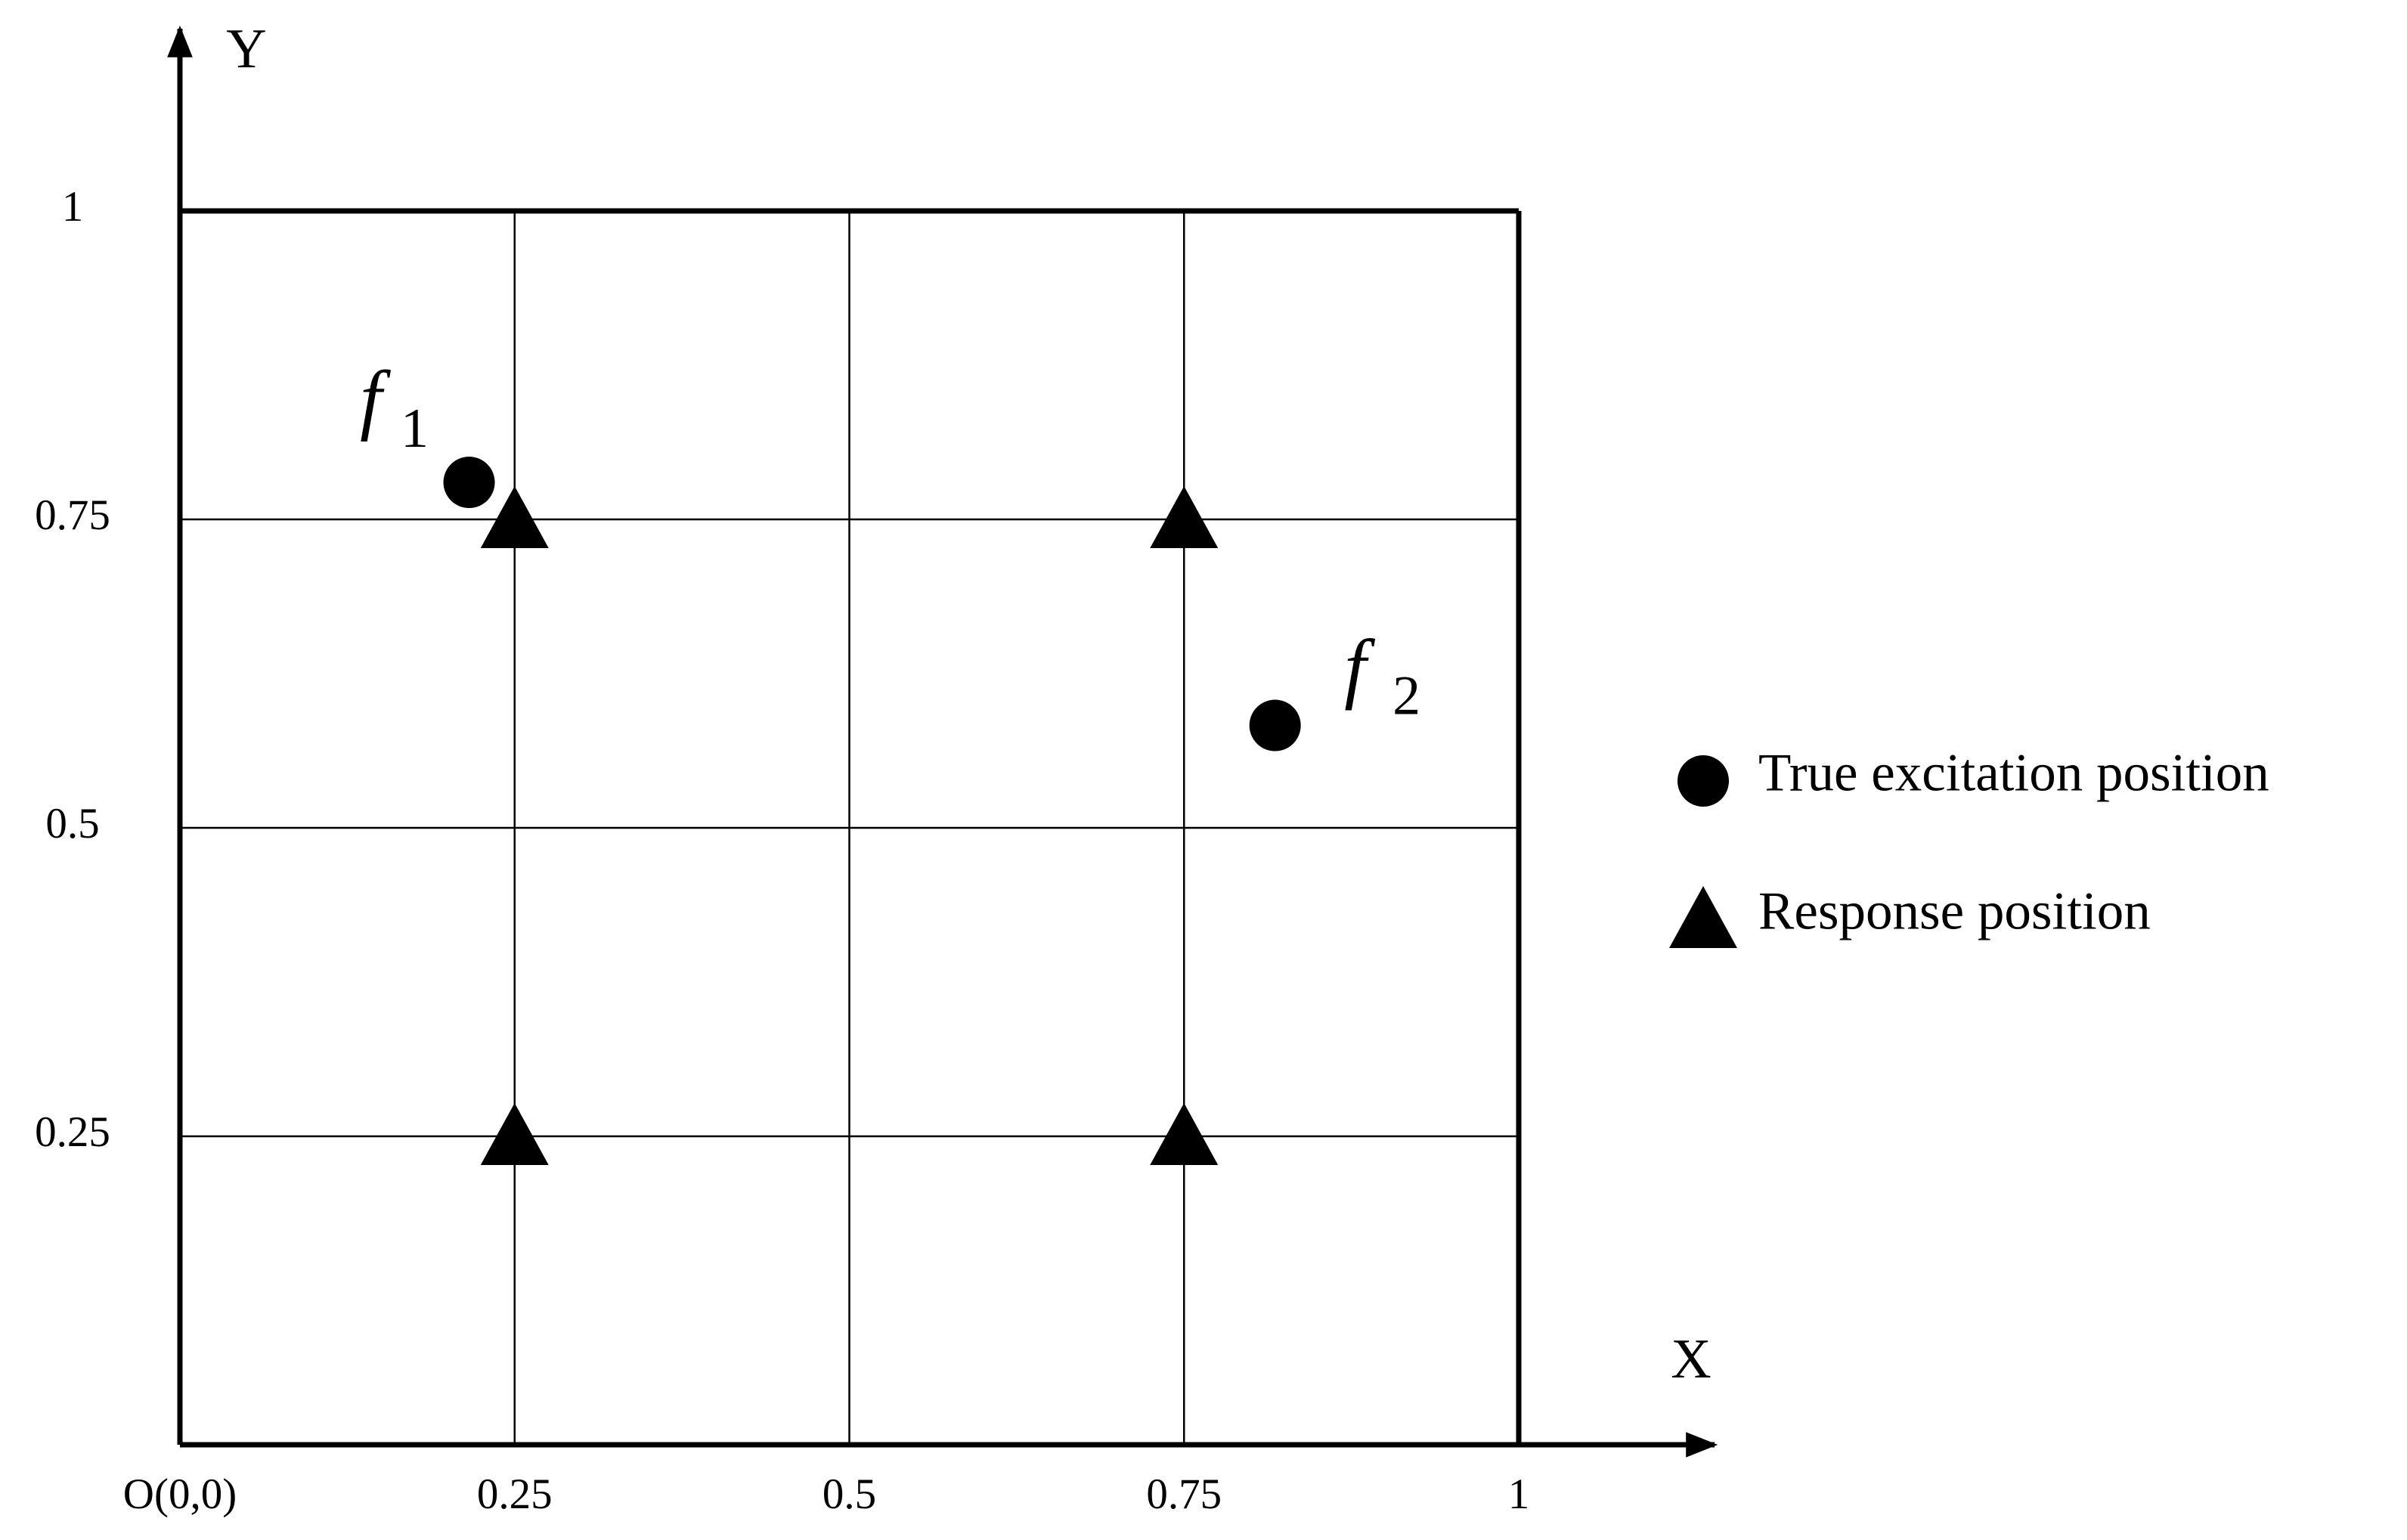 This screenshot has height=1540, width=2407. I want to click on y-tick-label: 1, so click(73, 207).